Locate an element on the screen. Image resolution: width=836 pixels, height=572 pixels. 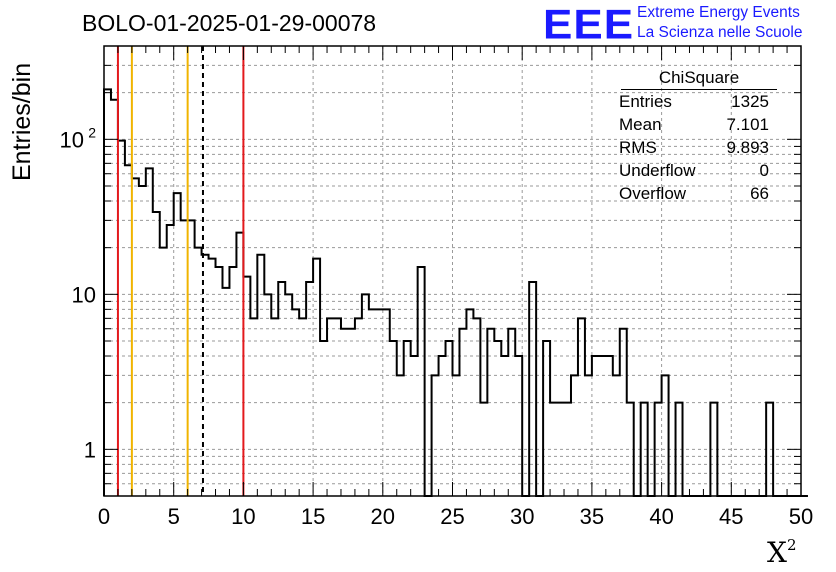
stats-value: 66 is located at coordinates (759, 193).